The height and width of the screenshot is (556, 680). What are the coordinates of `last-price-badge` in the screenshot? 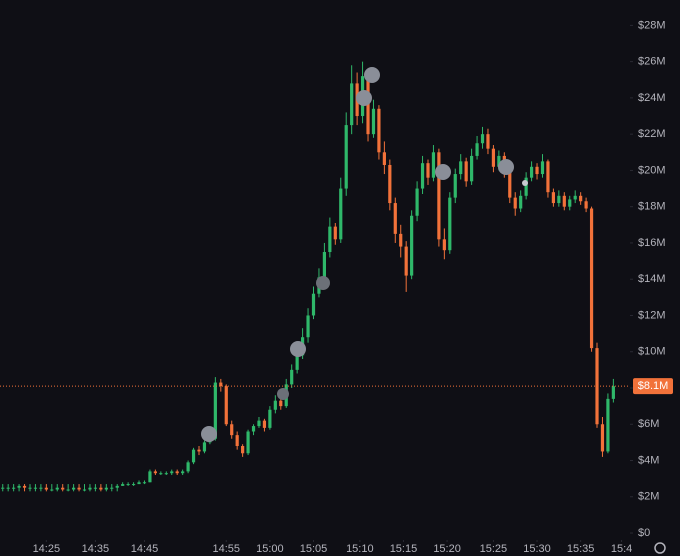 It's located at (653, 386).